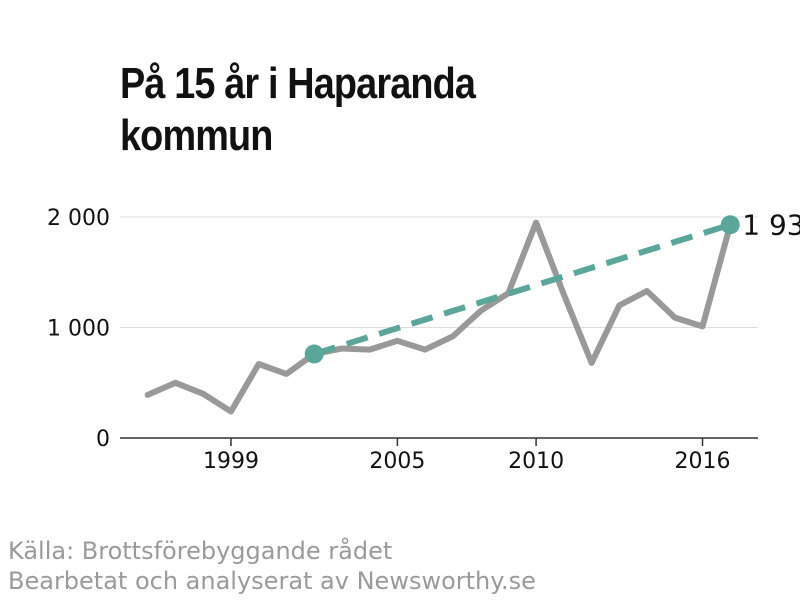 The width and height of the screenshot is (800, 600). What do you see at coordinates (771, 225) in the screenshot?
I see `end-value-label: 1 93` at bounding box center [771, 225].